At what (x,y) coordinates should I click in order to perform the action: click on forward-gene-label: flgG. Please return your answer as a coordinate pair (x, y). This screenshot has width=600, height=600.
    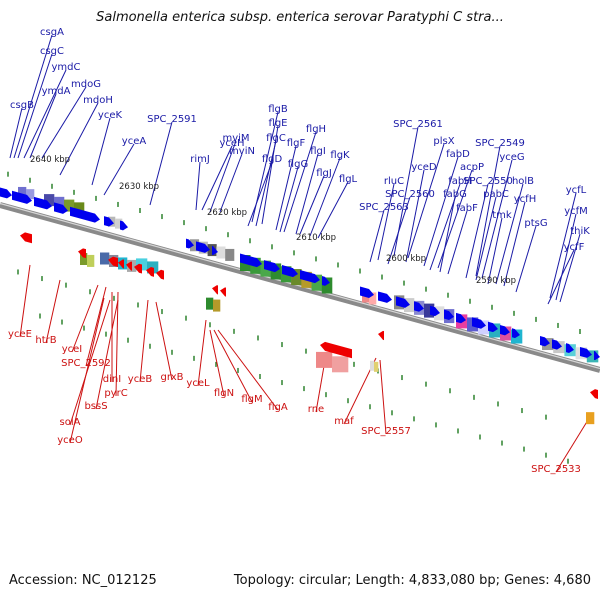
    Looking at the image, I should click on (298, 164).